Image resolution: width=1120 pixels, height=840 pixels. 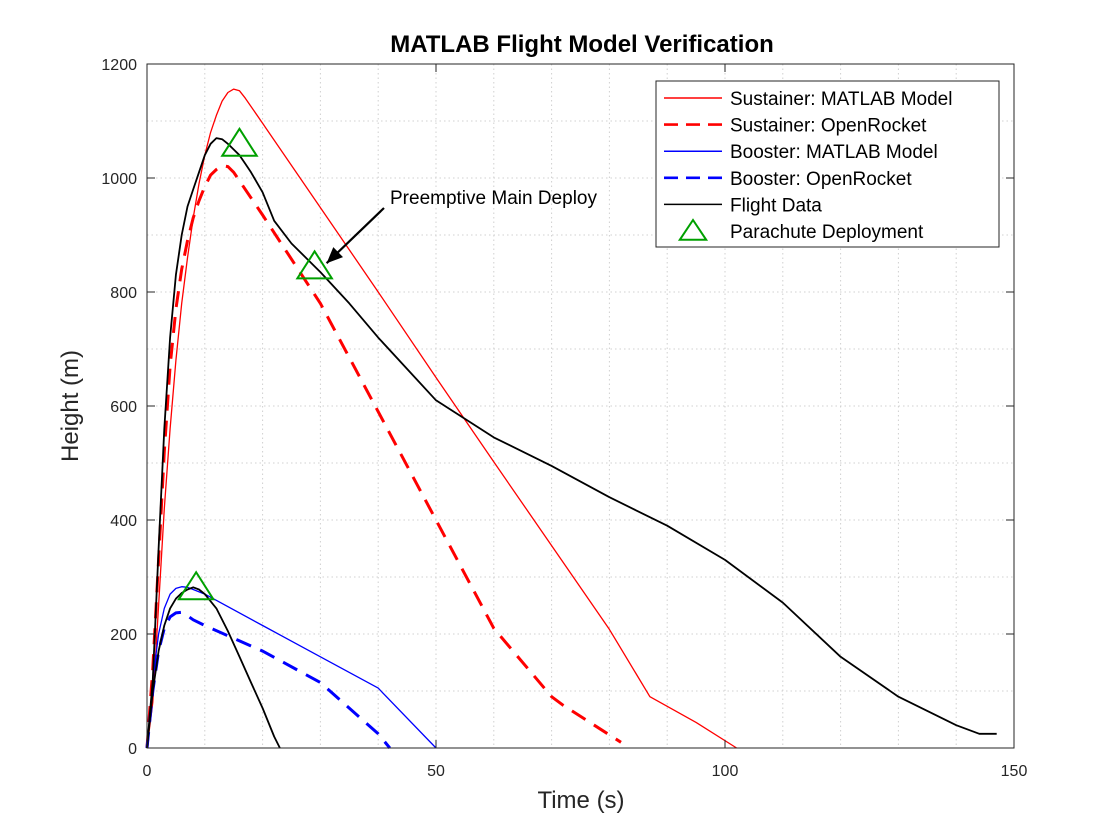 What do you see at coordinates (119, 179) in the screenshot?
I see `y-tick-label: 1000` at bounding box center [119, 179].